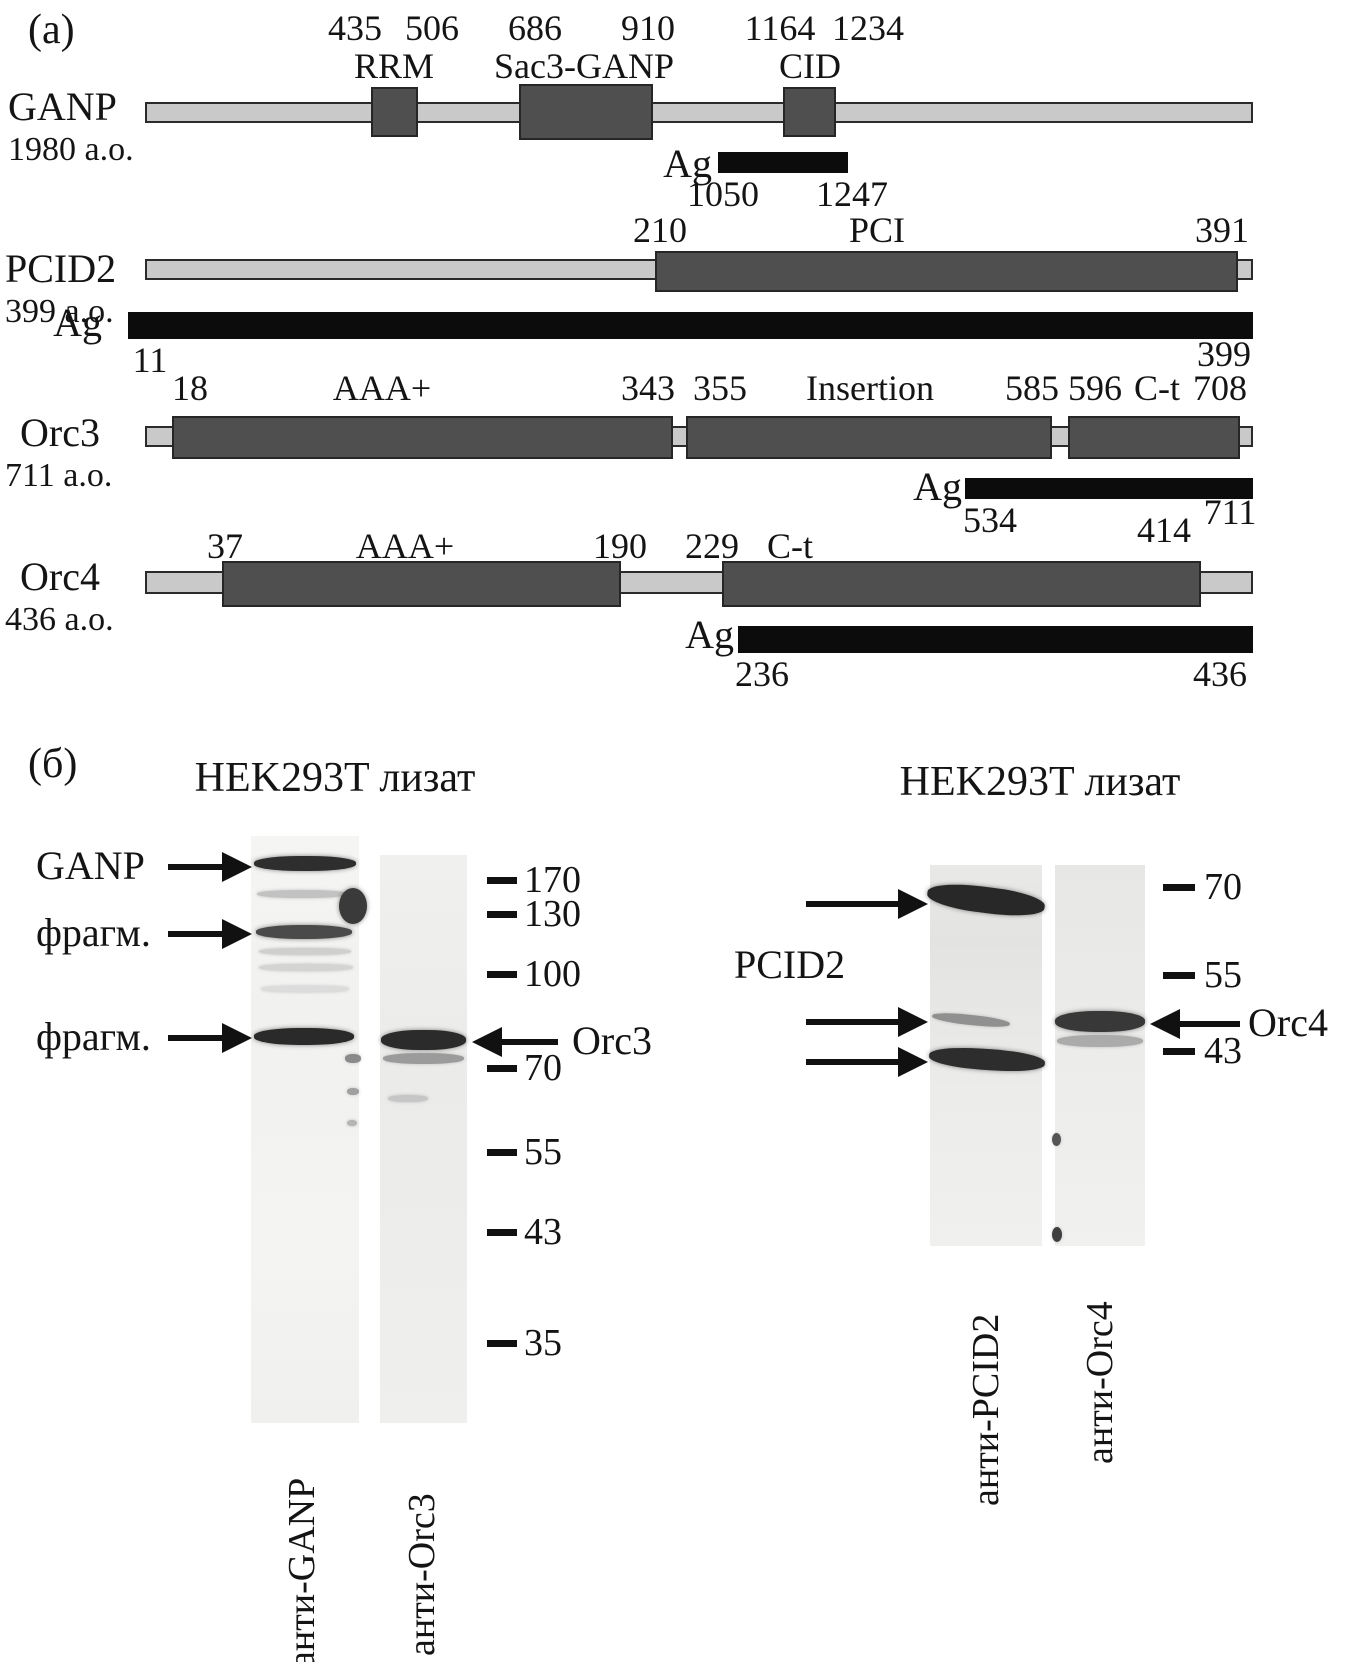 This screenshot has height=1662, width=1354. What do you see at coordinates (870, 388) in the screenshot?
I see `orc3-insertion-label: Insertion` at bounding box center [870, 388].